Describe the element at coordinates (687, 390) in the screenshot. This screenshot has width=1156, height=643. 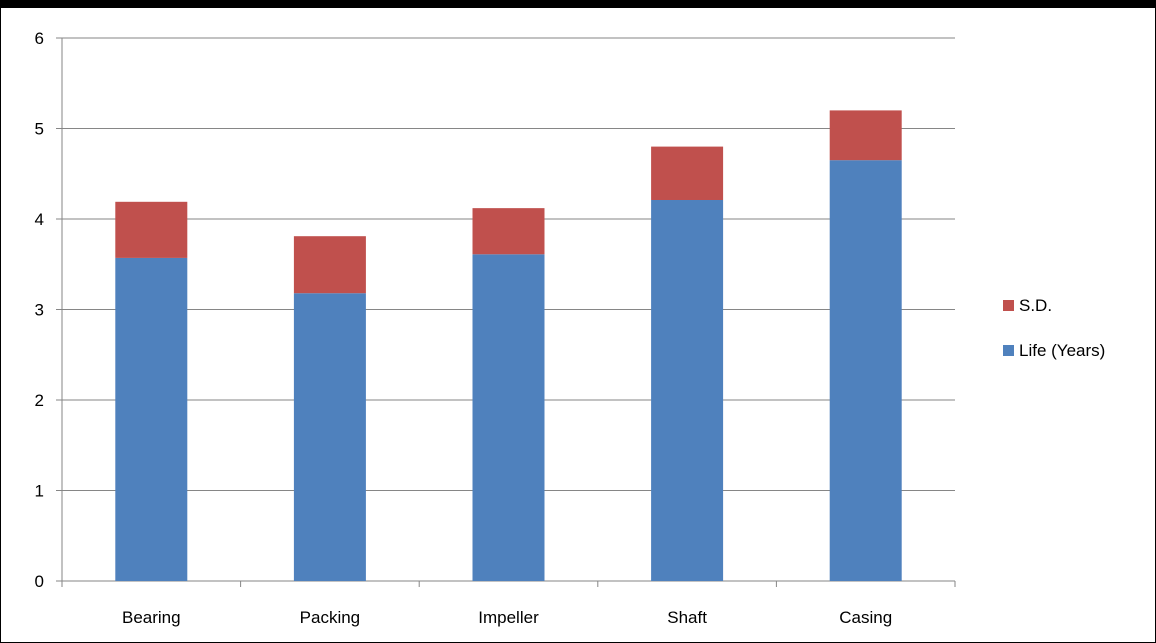
I see `bar-life-years-shaft` at that location.